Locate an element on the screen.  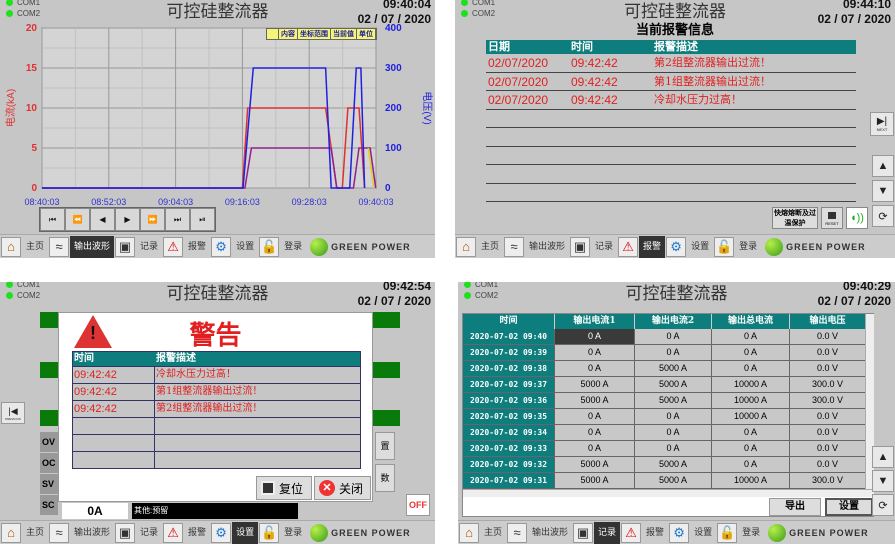
side-button: 置 is located at coordinates (385, 446).